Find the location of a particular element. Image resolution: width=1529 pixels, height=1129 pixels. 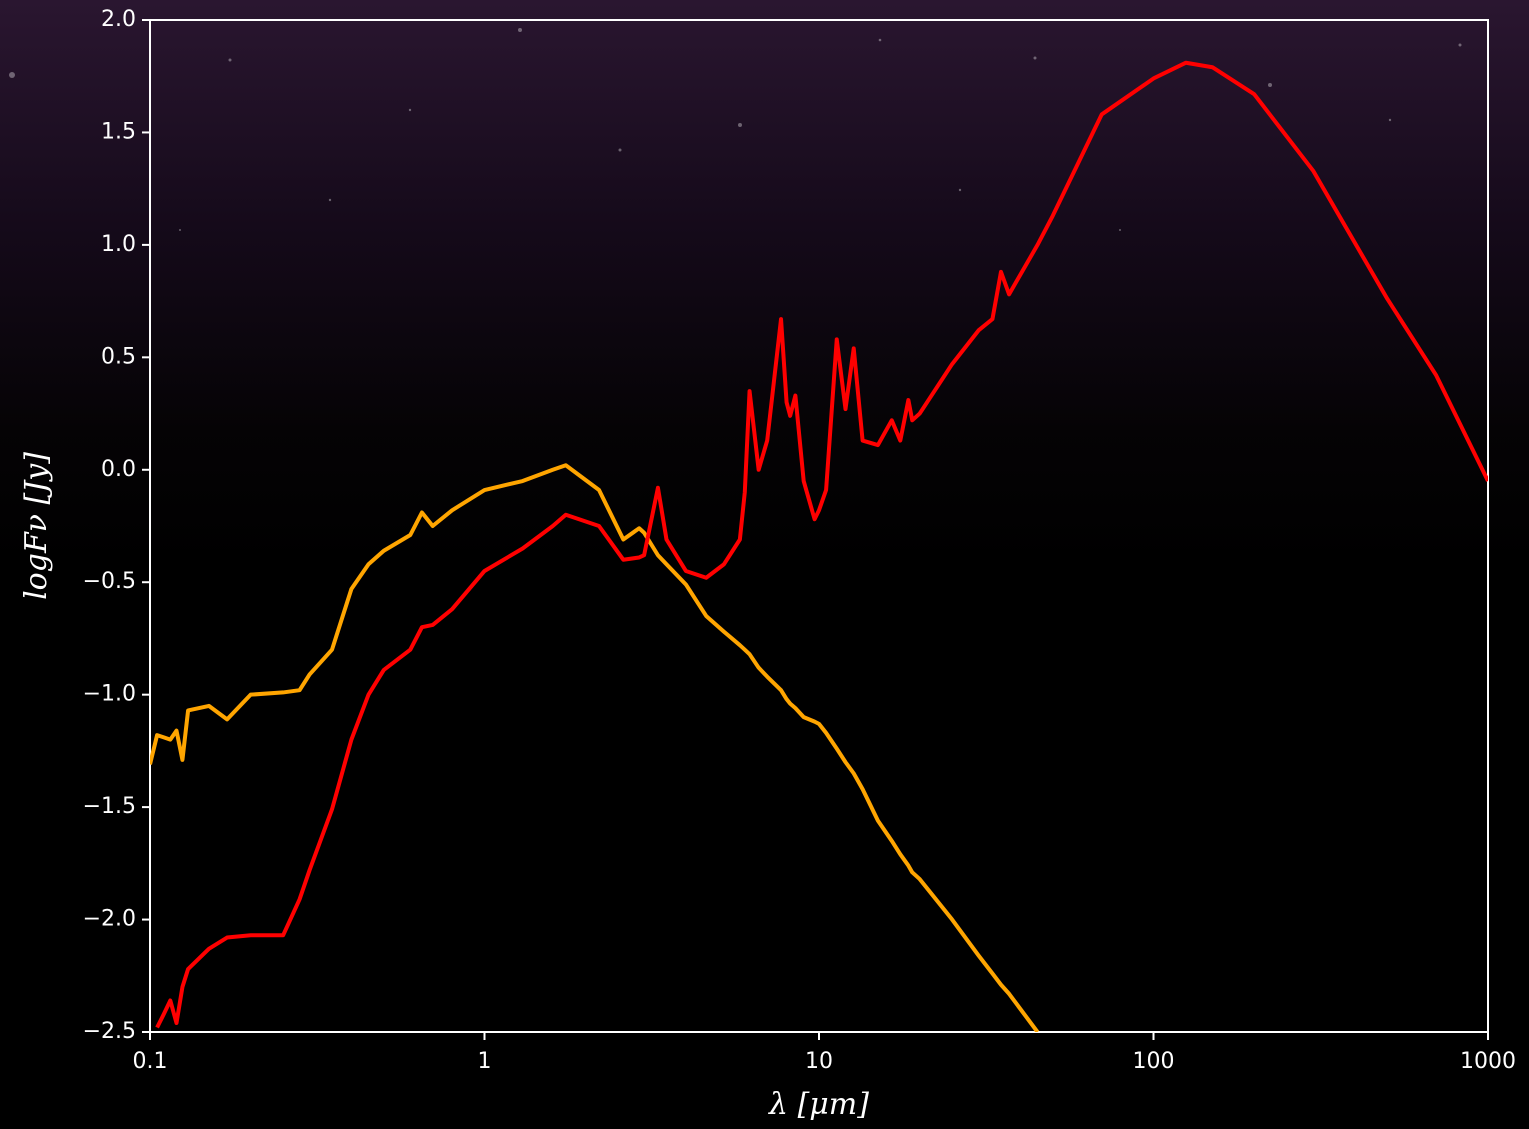

y-tick-label: −2.5 is located at coordinates (109, 1031).